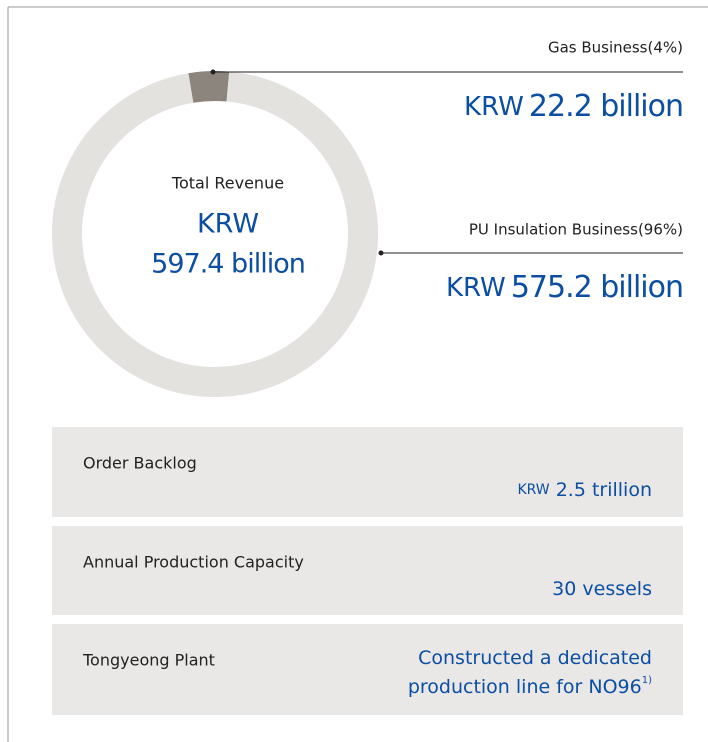 This screenshot has height=742, width=708. I want to click on panel-value: production line for NO961), so click(530, 686).